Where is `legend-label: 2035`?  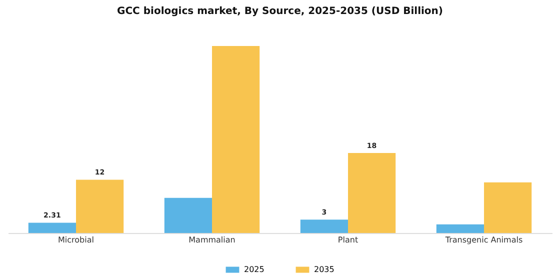 legend-label: 2035 is located at coordinates (324, 269).